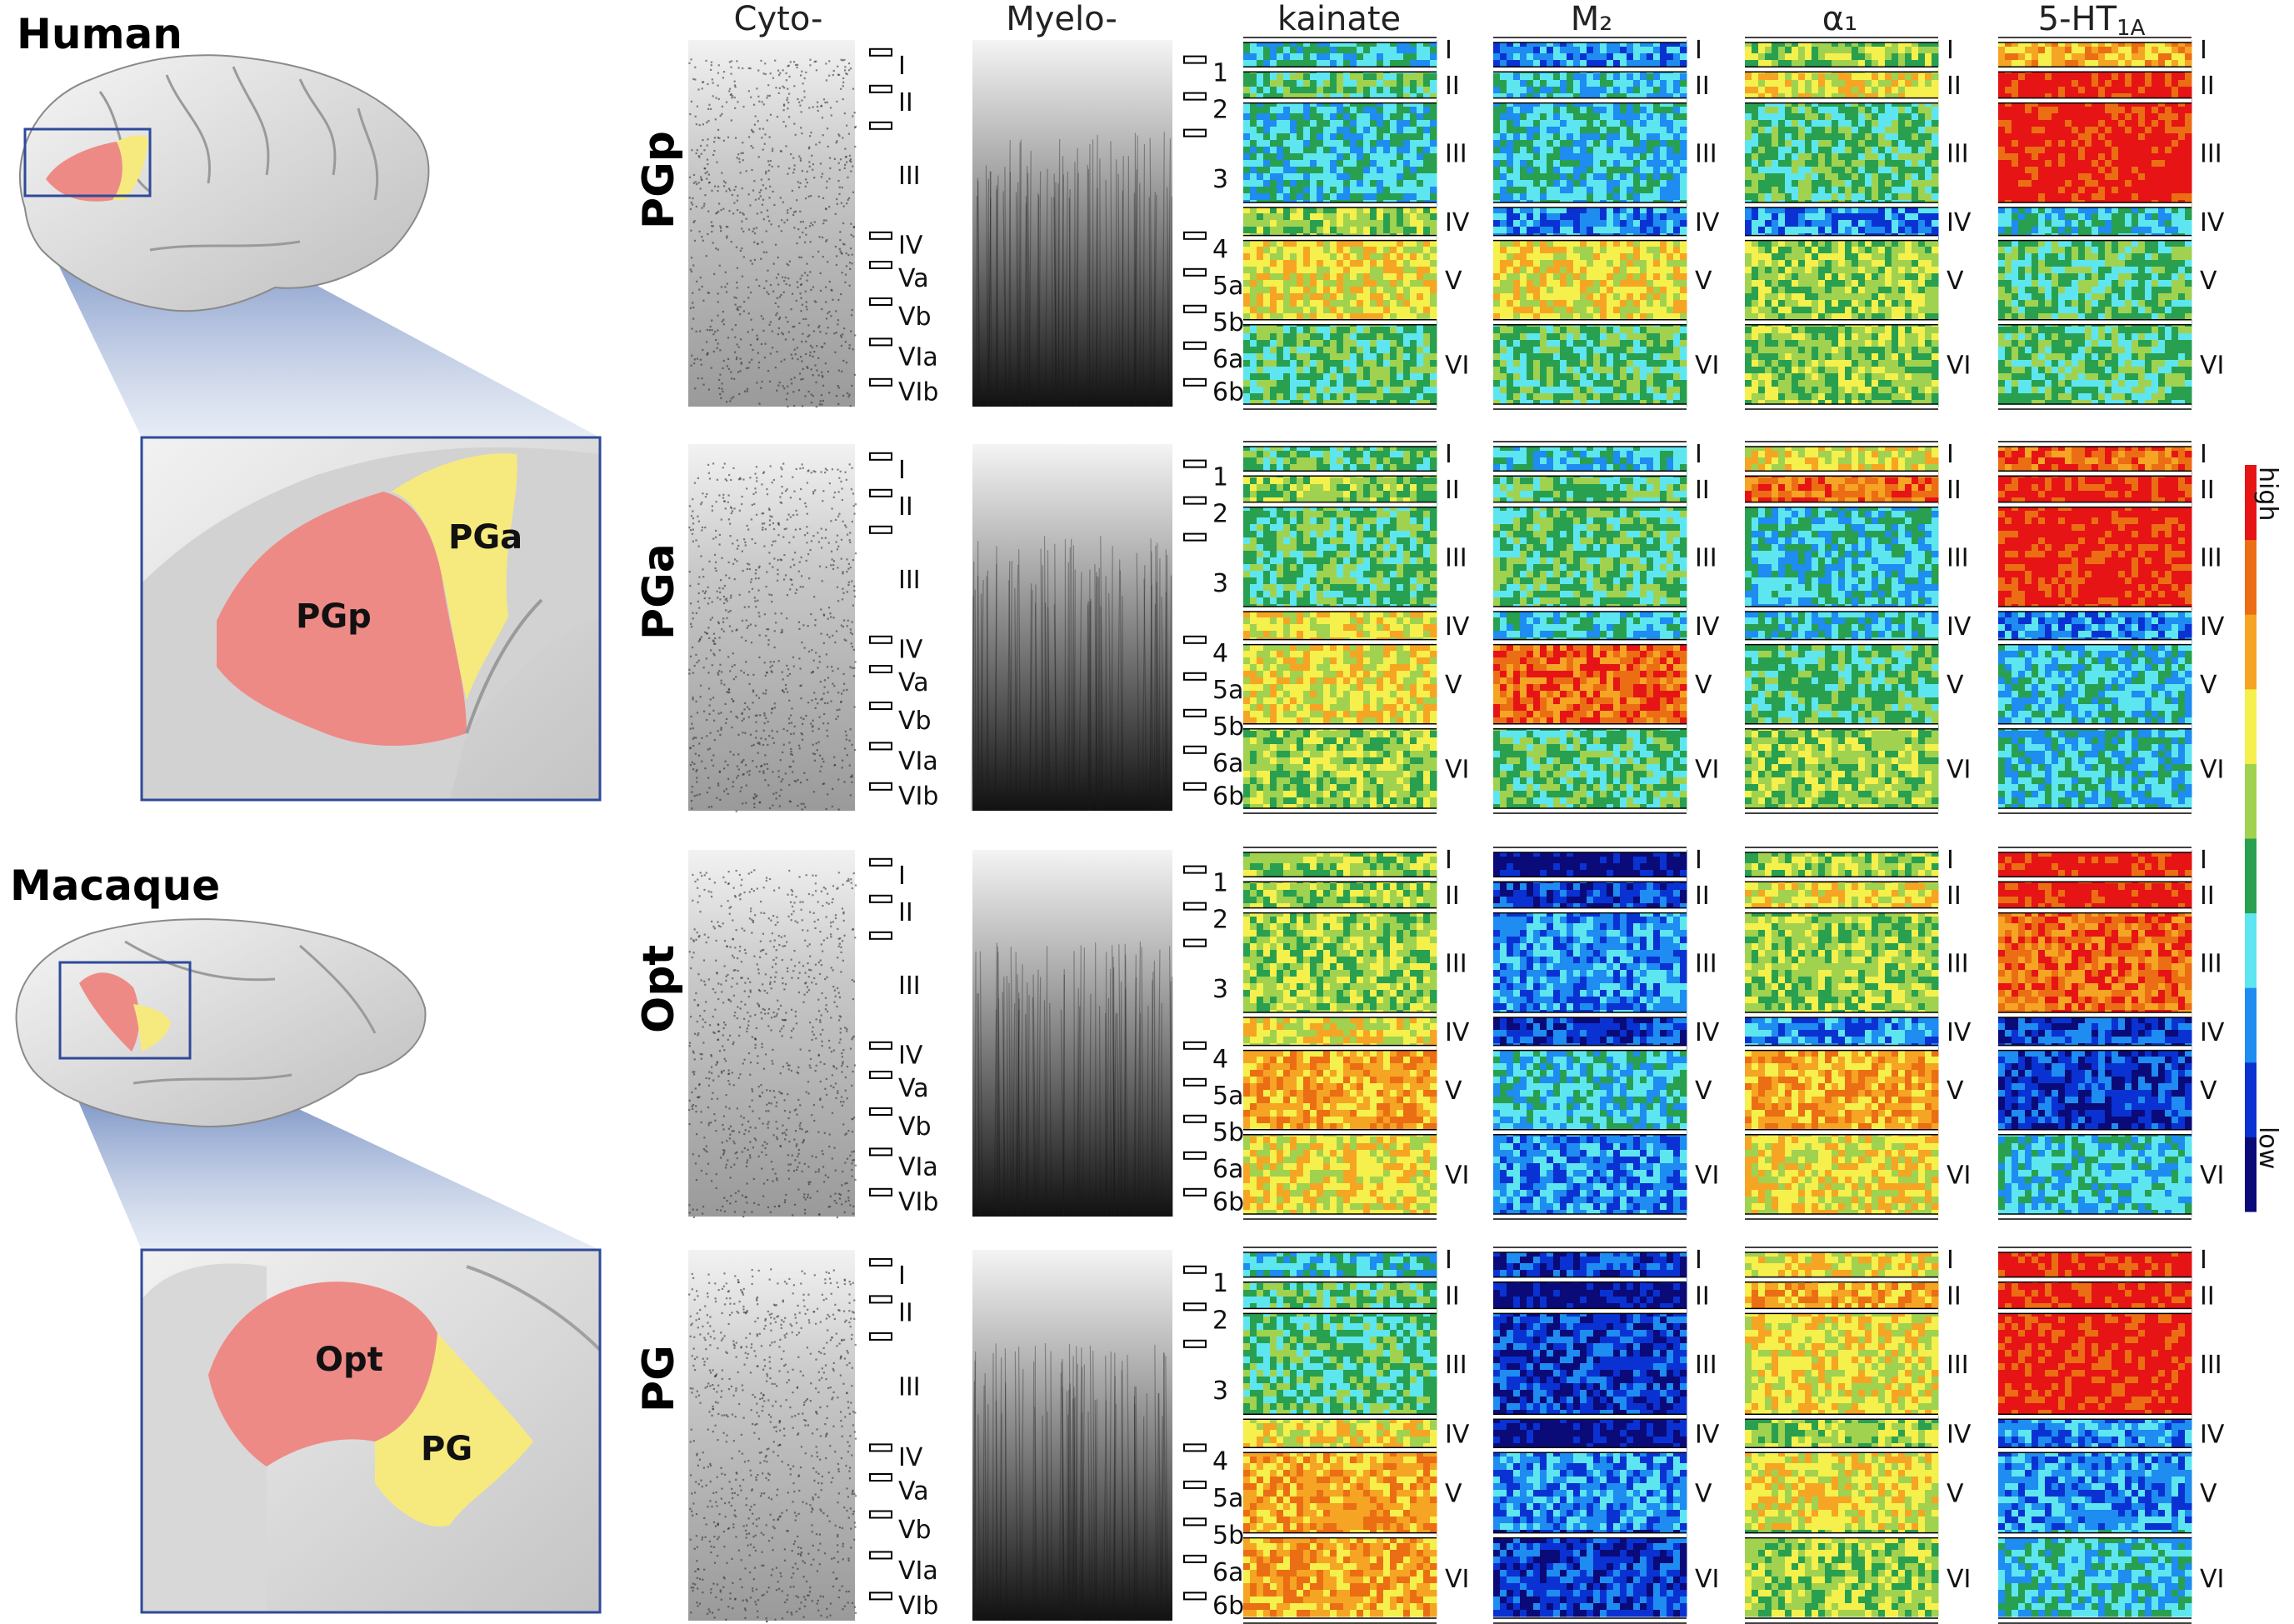 Image resolution: width=2294 pixels, height=1624 pixels. I want to click on cyto-layer-label: VIb, so click(918, 392).